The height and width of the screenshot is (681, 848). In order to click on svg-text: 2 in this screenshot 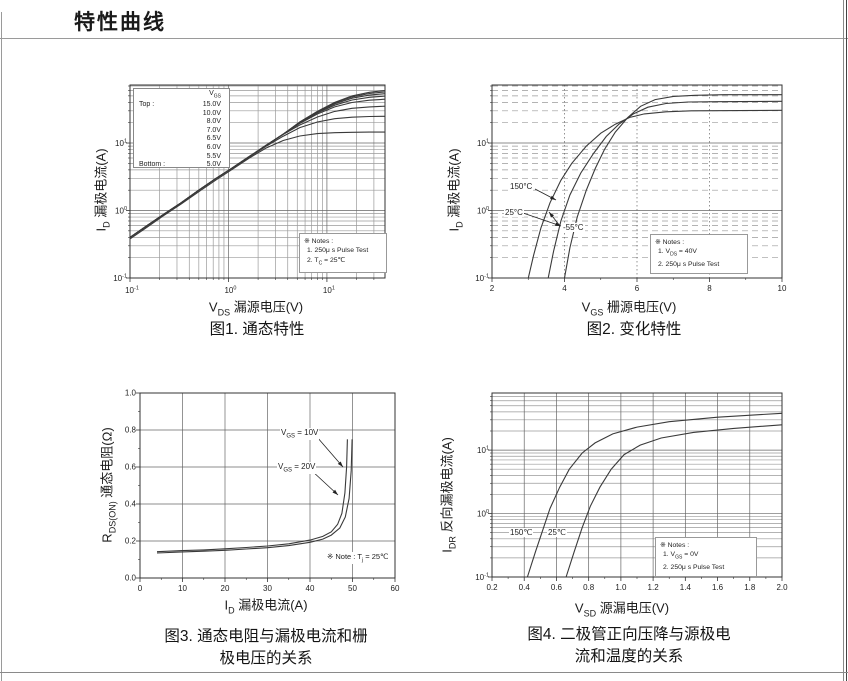, I will do `click(492, 288)`.